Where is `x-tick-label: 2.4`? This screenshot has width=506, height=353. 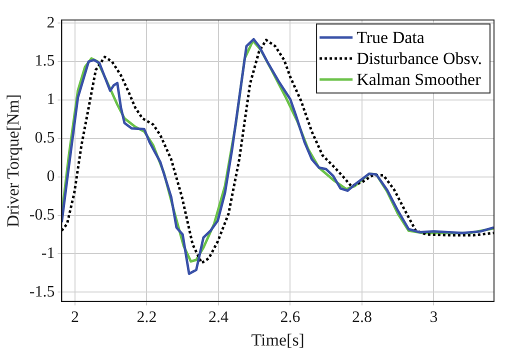
x-tick-label: 2.4 is located at coordinates (218, 317).